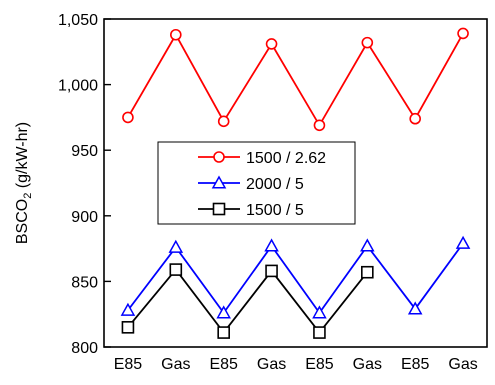  Describe the element at coordinates (286, 158) in the screenshot. I see `legend-label: 1500 / 2.62` at that location.